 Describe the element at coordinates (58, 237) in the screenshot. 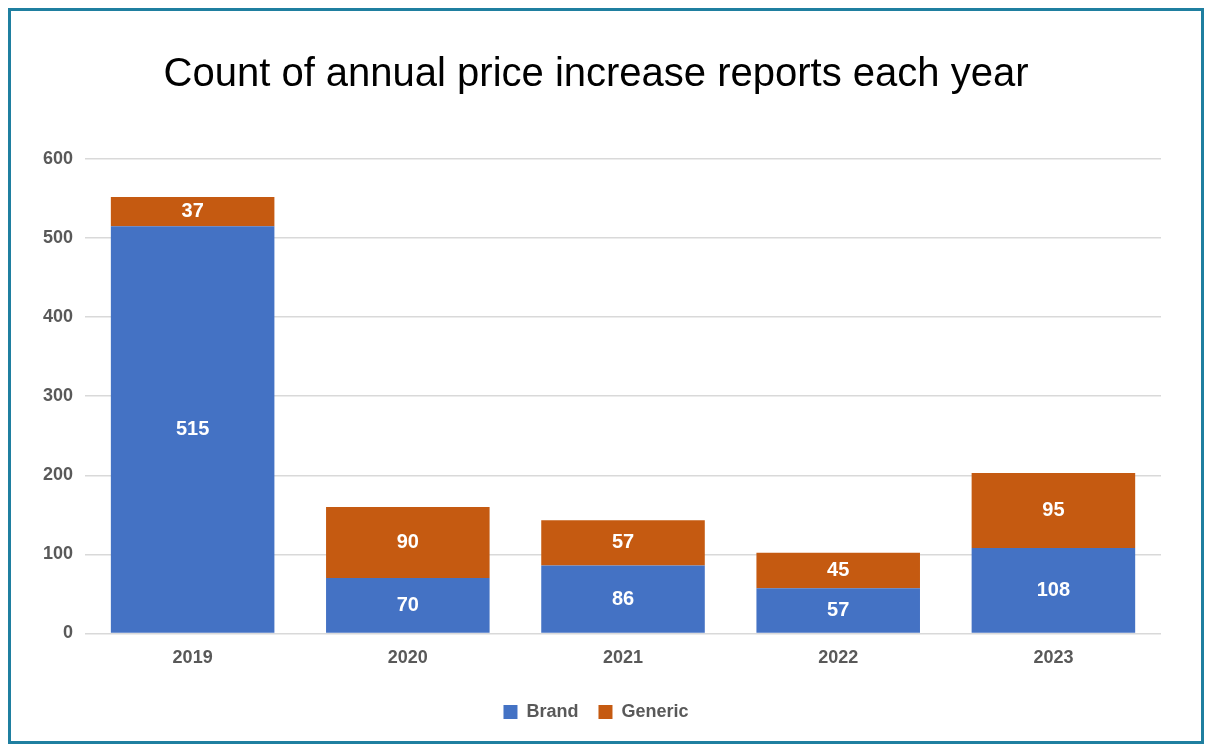

I see `y-tick-label: 500` at that location.